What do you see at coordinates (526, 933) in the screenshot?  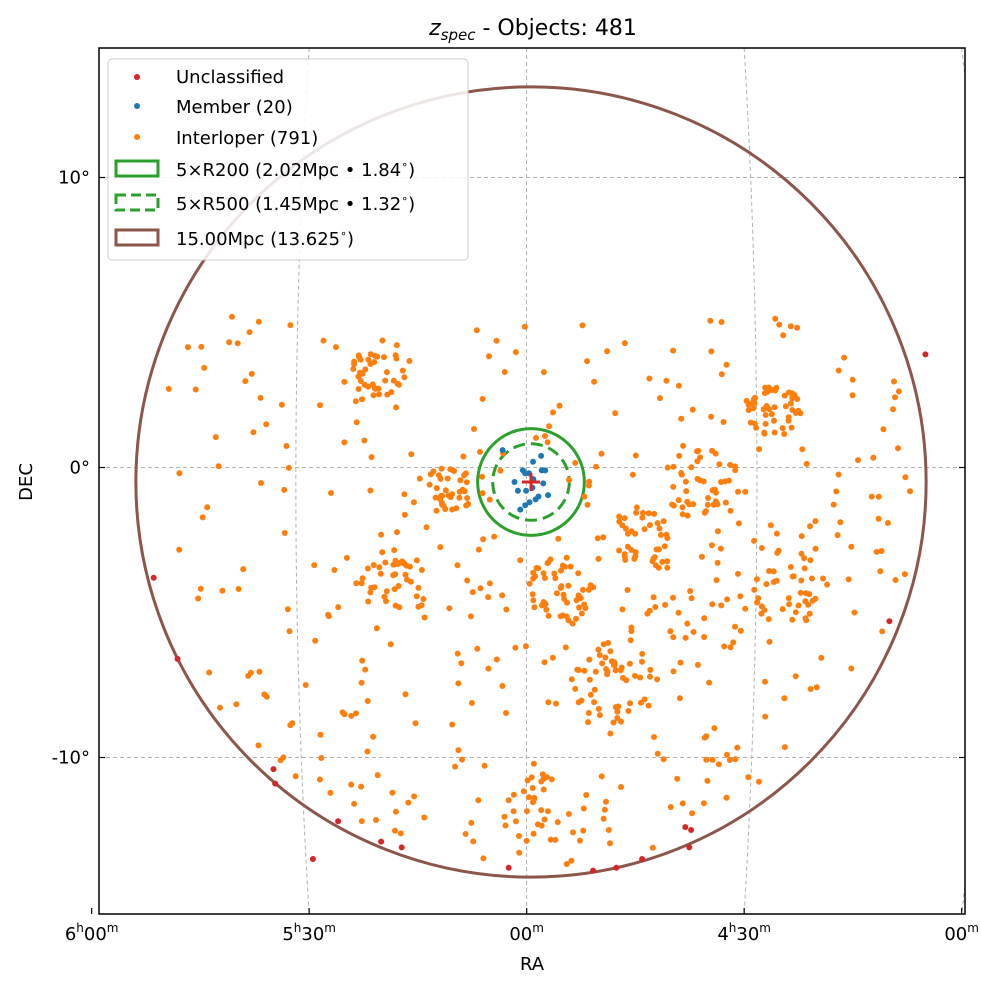 I see `x-tick-label: 00m` at bounding box center [526, 933].